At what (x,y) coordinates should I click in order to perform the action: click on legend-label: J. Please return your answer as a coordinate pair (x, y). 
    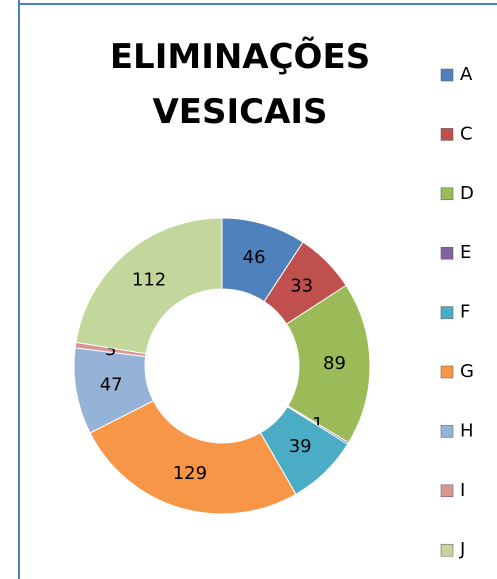
    Looking at the image, I should click on (462, 549).